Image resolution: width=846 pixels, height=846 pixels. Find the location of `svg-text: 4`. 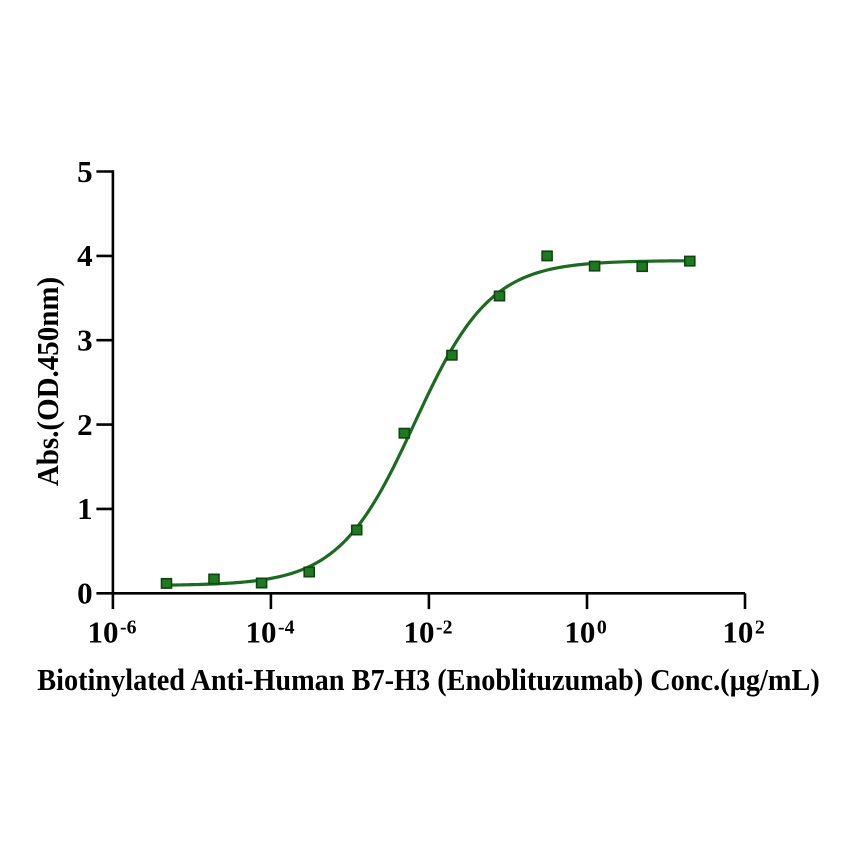

svg-text: 4 is located at coordinates (85, 255).